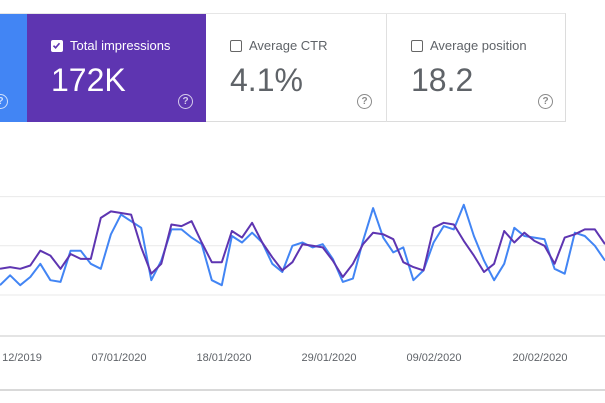  What do you see at coordinates (476, 68) in the screenshot?
I see `metric-card-position: Average position 18.2 ?` at bounding box center [476, 68].